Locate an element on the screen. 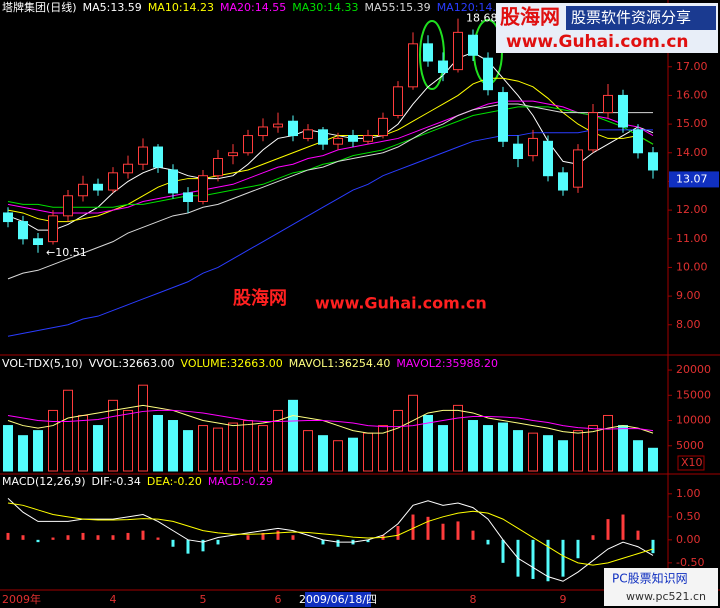 The width and height of the screenshot is (720, 608). highlight-ring is located at coordinates (432, 55).